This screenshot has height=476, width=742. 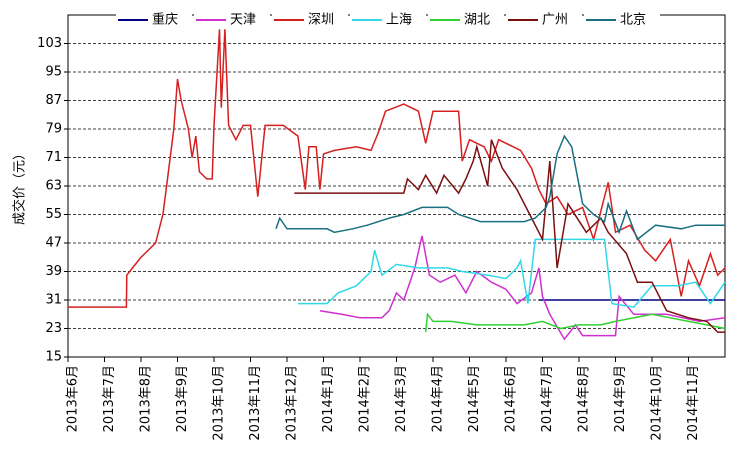 What do you see at coordinates (693, 403) in the screenshot?
I see `x-tick-label: 2014年11月` at bounding box center [693, 403].